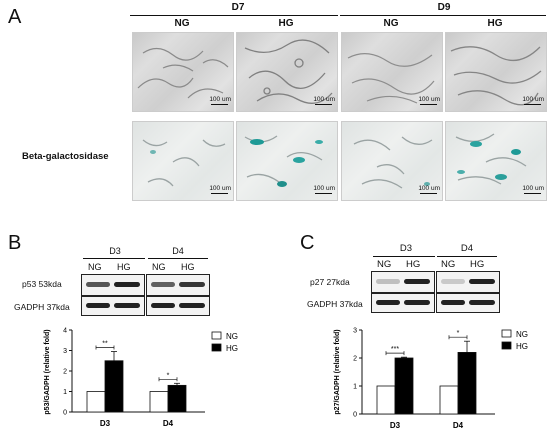  I want to click on micrograph-brightfield-ng-d9: 100 um, so click(392, 72).